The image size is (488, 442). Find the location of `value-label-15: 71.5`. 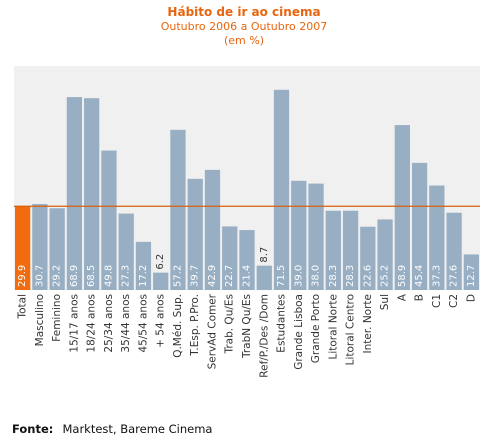

value-label-15: 71.5 is located at coordinates (281, 276).